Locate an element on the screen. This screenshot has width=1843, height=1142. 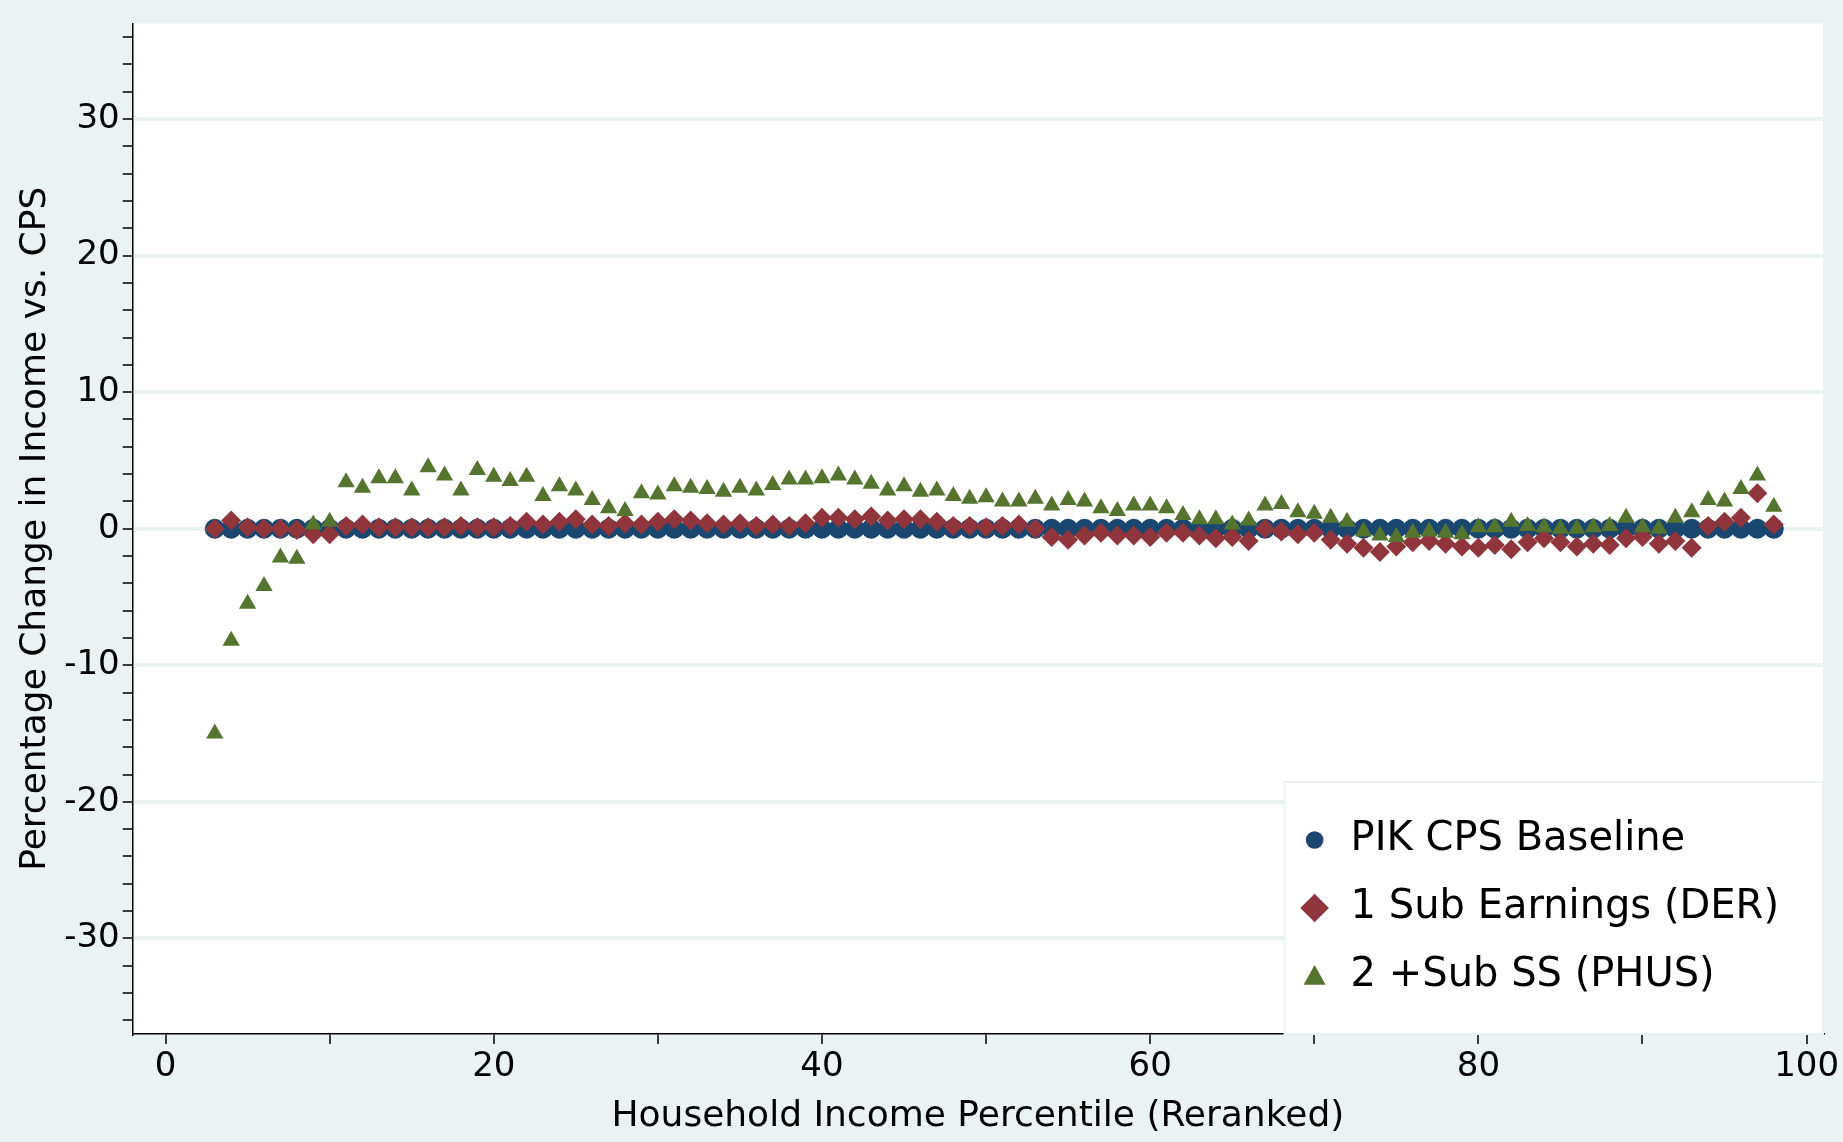
y-tick-label: 20 is located at coordinates (98, 252).